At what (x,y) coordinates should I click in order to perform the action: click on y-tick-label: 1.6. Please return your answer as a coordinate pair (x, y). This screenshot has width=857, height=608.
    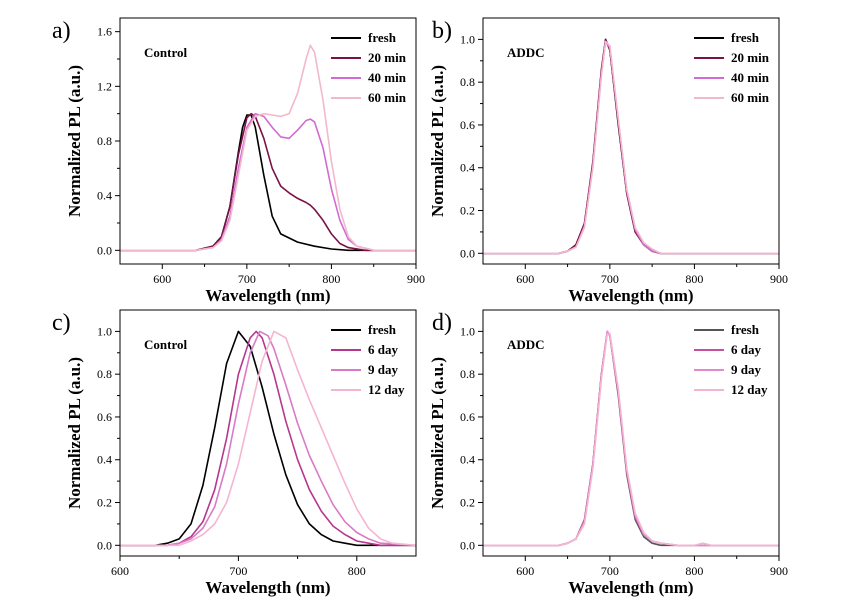
    Looking at the image, I should click on (104, 32).